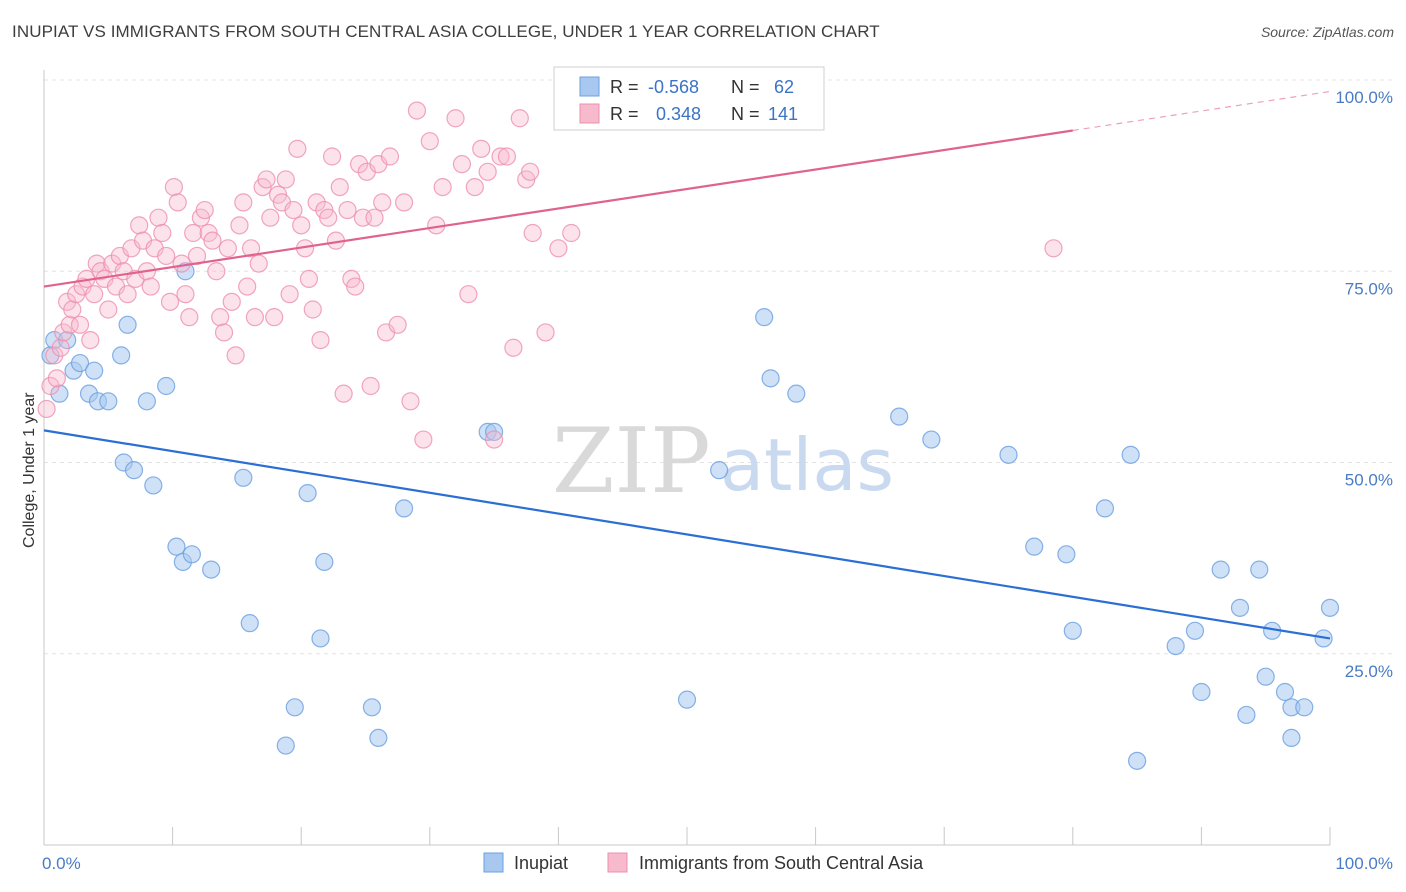 This screenshot has width=1406, height=892. What do you see at coordinates (29, 470) in the screenshot?
I see `y-axis-label: College, Under 1 year` at bounding box center [29, 470].